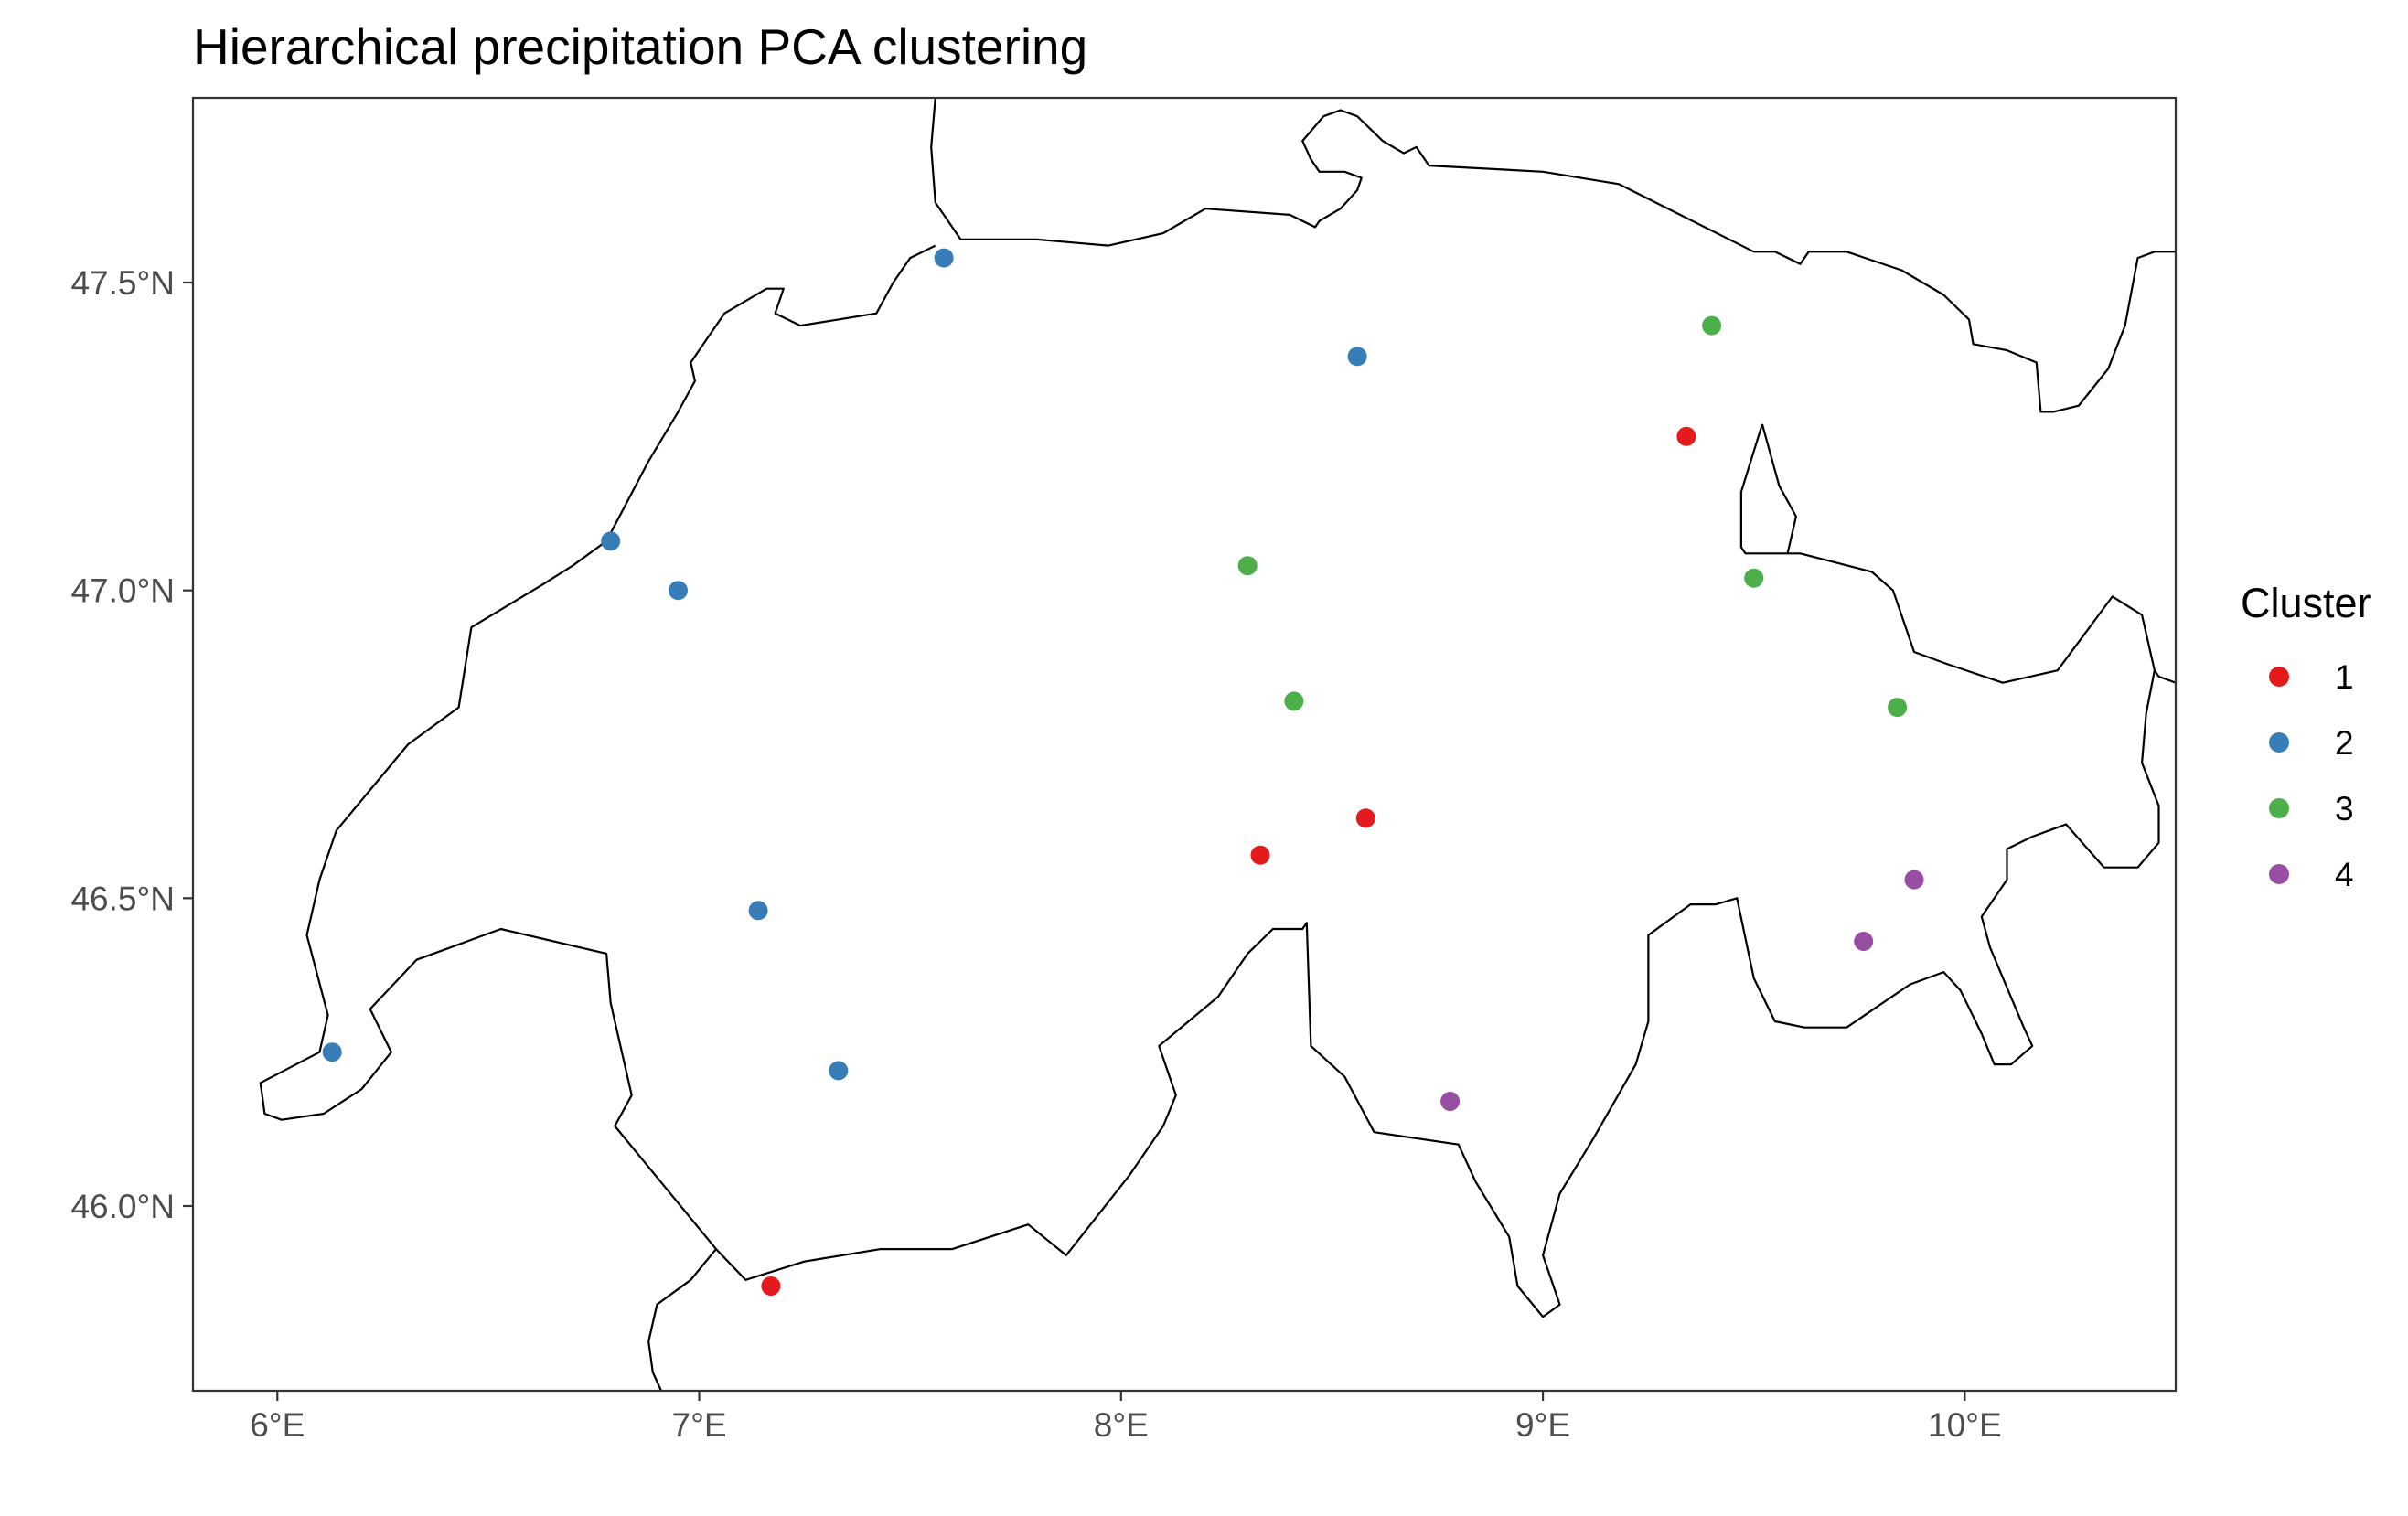  I want to click on legend-label: 2, so click(2344, 743).